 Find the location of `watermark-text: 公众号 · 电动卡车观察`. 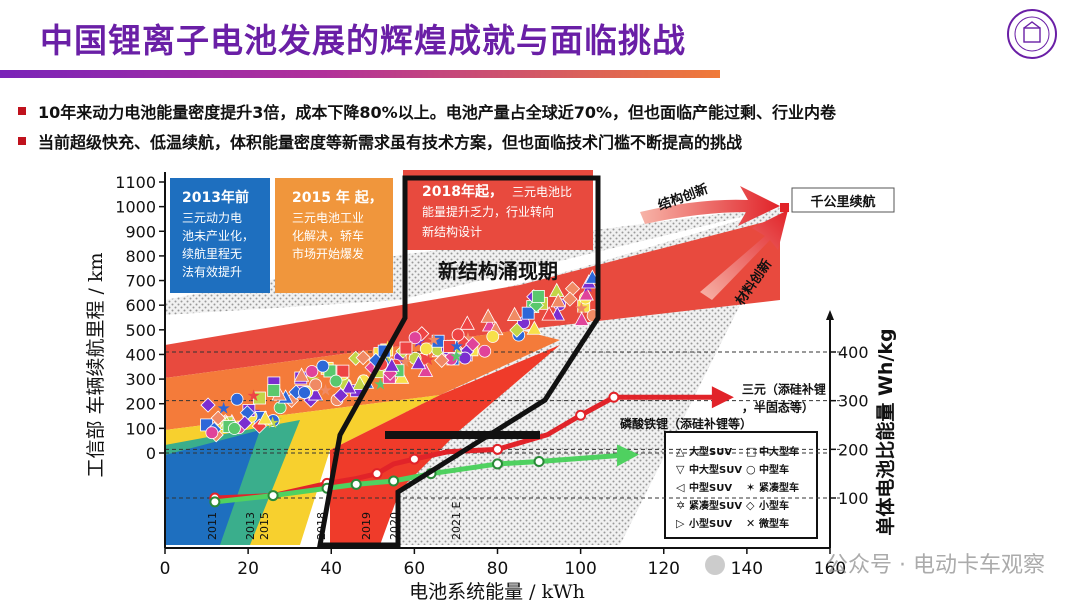

watermark-text: 公众号 · 电动卡车观察 is located at coordinates (935, 565).